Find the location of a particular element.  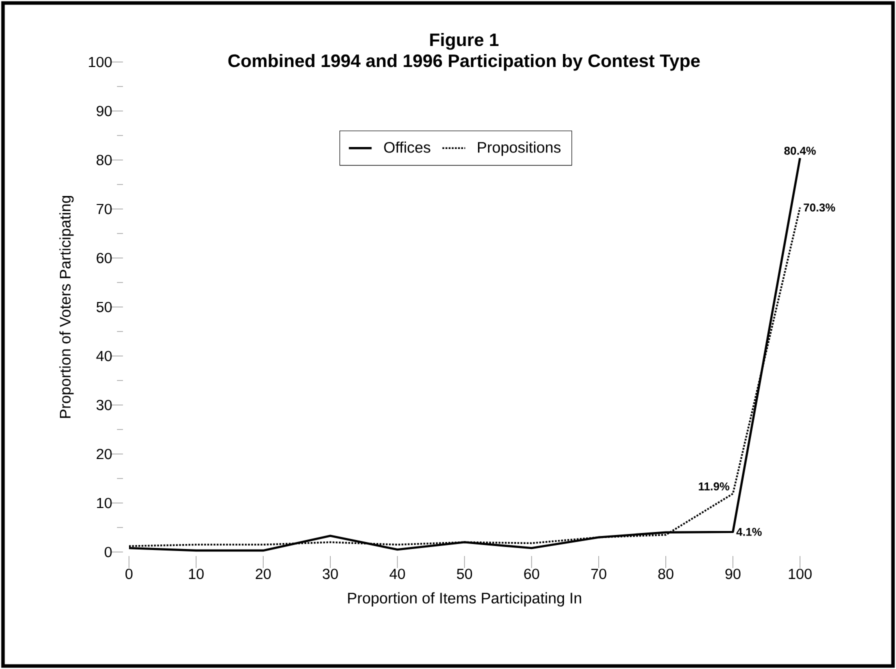

x-tick-label: 50 is located at coordinates (464, 574).